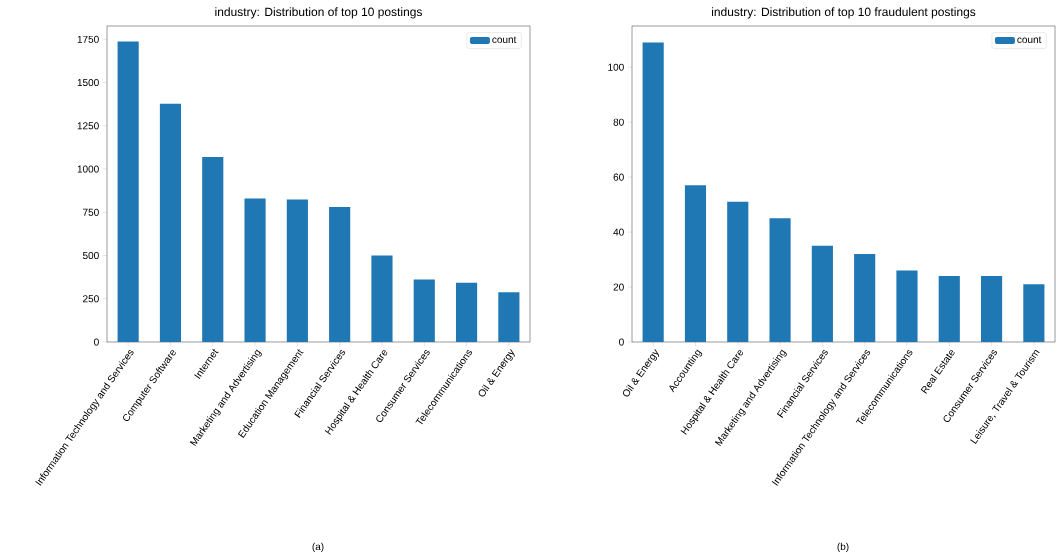 The height and width of the screenshot is (558, 1060). What do you see at coordinates (616, 67) in the screenshot?
I see `y-tick-label: 100` at bounding box center [616, 67].